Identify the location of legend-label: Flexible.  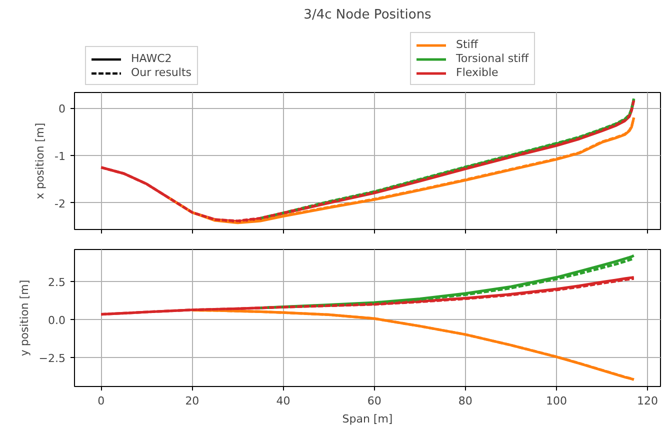
(477, 72).